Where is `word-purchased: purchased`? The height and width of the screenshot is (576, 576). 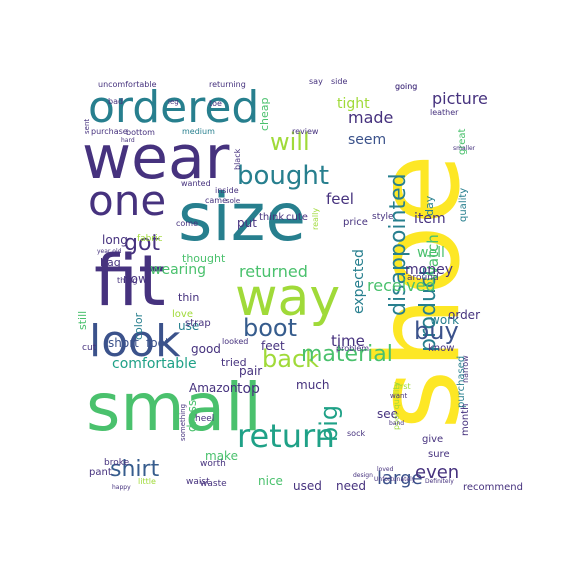
word-purchased: purchased is located at coordinates (461, 382).